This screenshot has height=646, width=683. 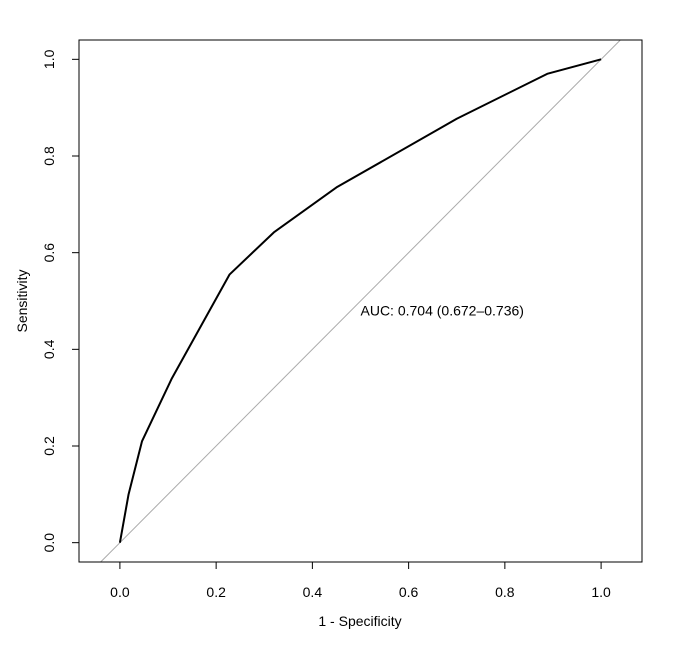 What do you see at coordinates (409, 592) in the screenshot?
I see `x-tick-label: 0.6` at bounding box center [409, 592].